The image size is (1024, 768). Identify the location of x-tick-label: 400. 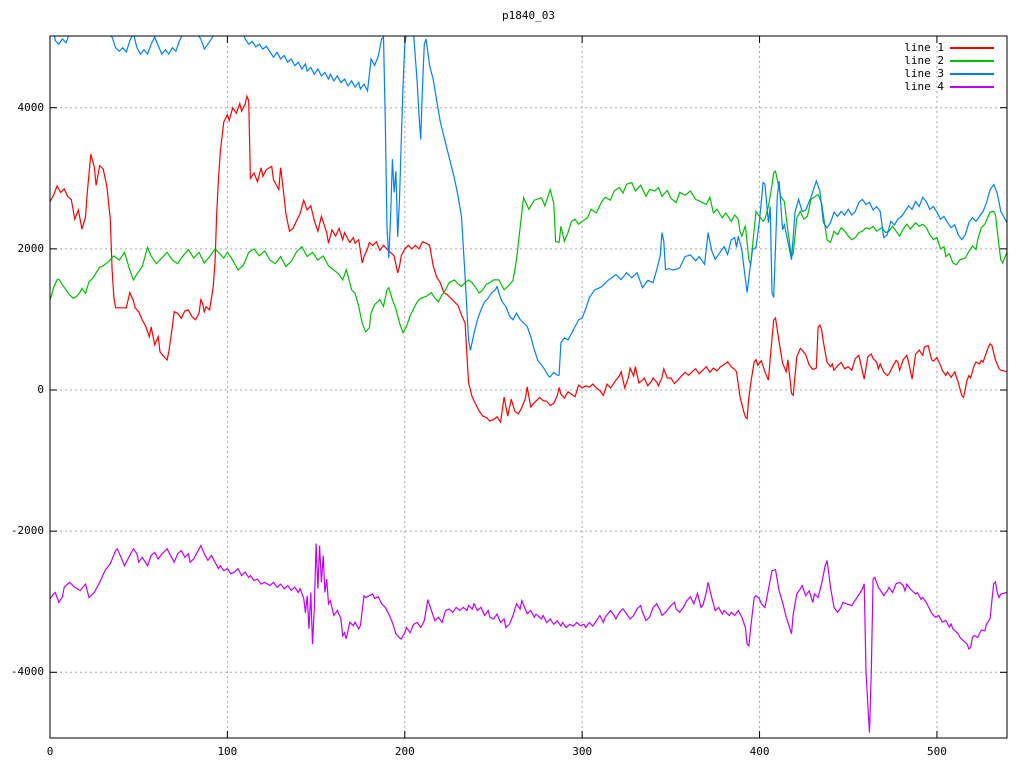
(759, 751).